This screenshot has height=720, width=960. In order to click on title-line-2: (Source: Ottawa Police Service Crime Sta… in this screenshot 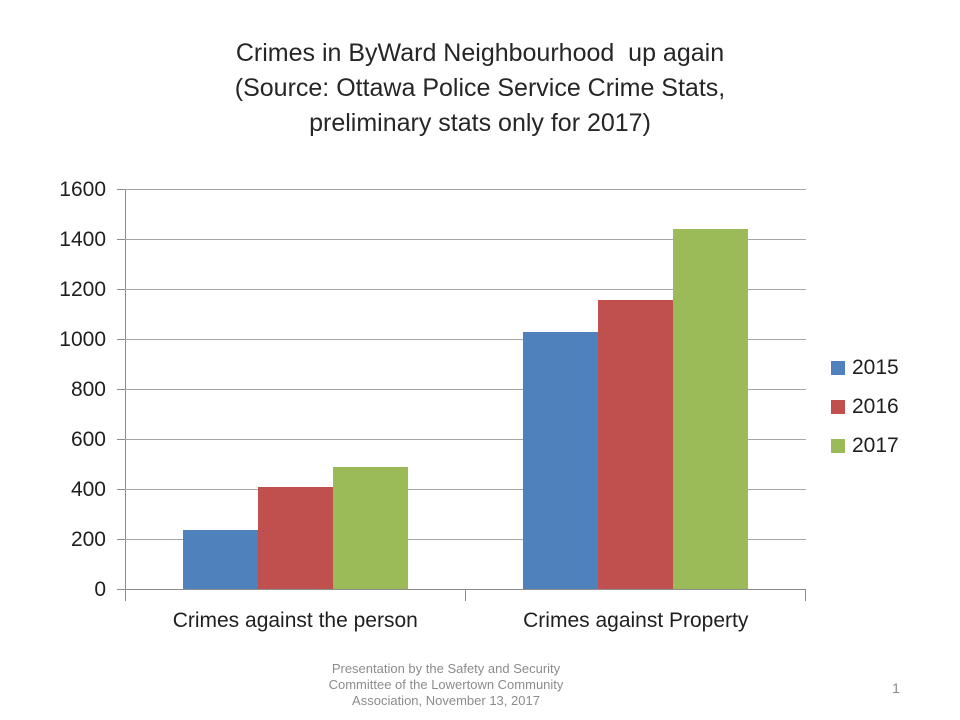, I will do `click(480, 88)`.